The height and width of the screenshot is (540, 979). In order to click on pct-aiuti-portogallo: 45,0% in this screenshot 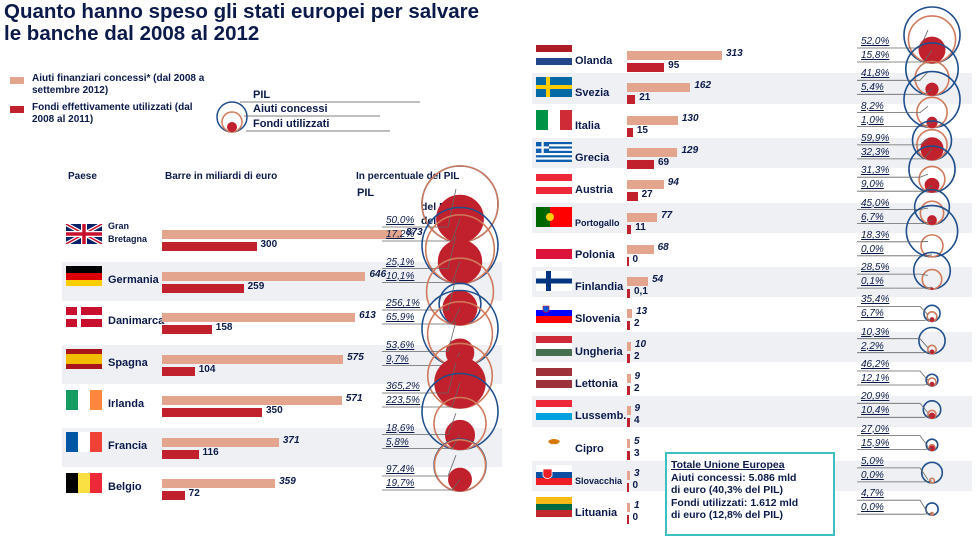, I will do `click(875, 203)`.